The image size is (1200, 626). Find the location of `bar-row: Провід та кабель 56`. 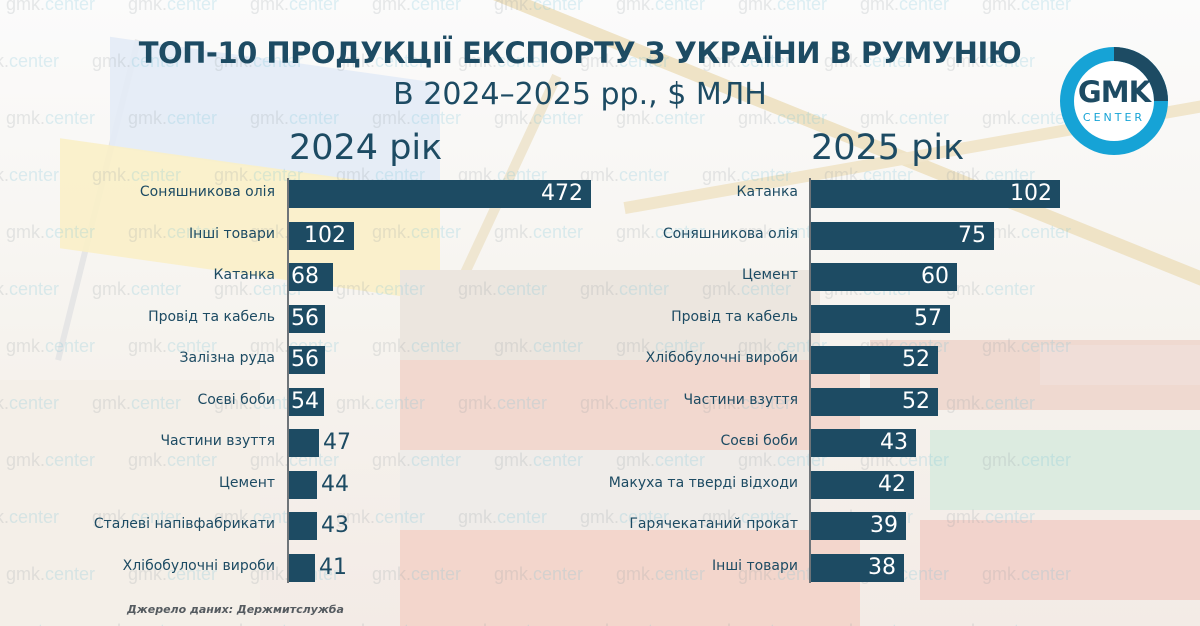

bar-row: Провід та кабель 56 is located at coordinates (600, 318).